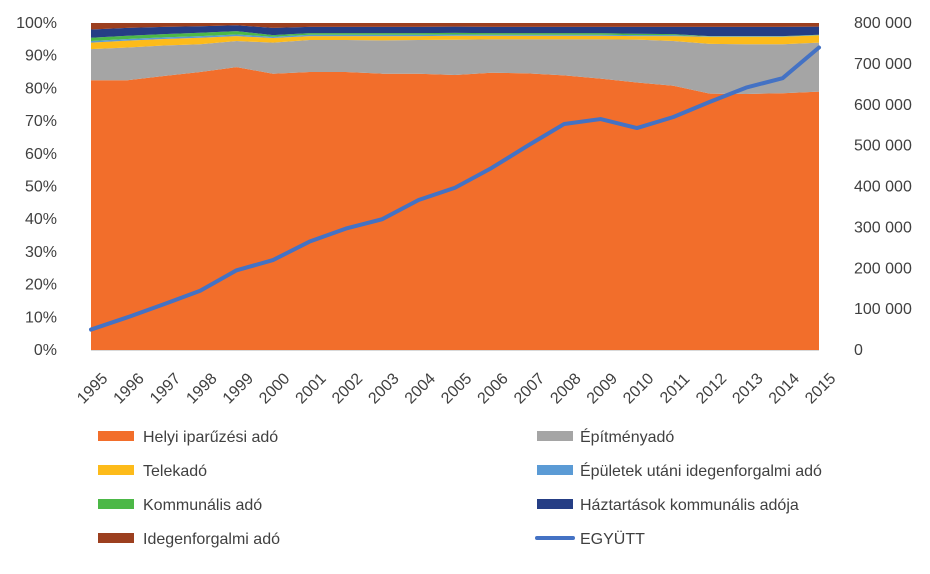 The width and height of the screenshot is (930, 574). What do you see at coordinates (41, 56) in the screenshot?
I see `left-tick-label: 90%` at bounding box center [41, 56].